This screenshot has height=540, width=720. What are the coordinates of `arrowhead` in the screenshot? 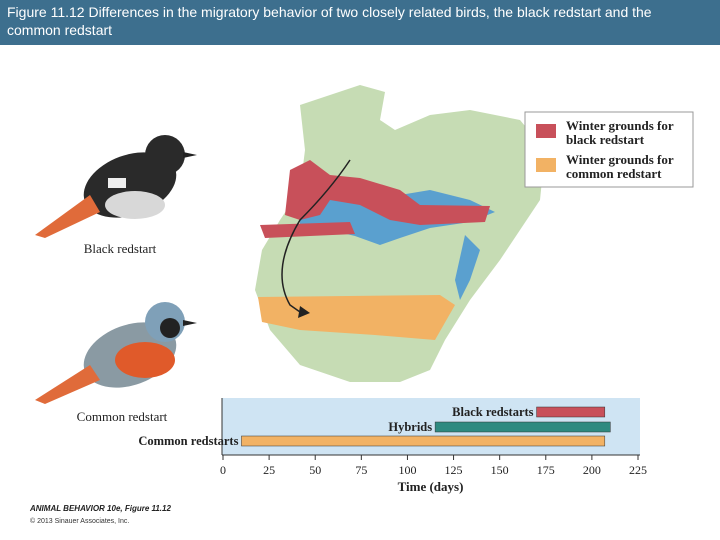 It's located at (304, 312).